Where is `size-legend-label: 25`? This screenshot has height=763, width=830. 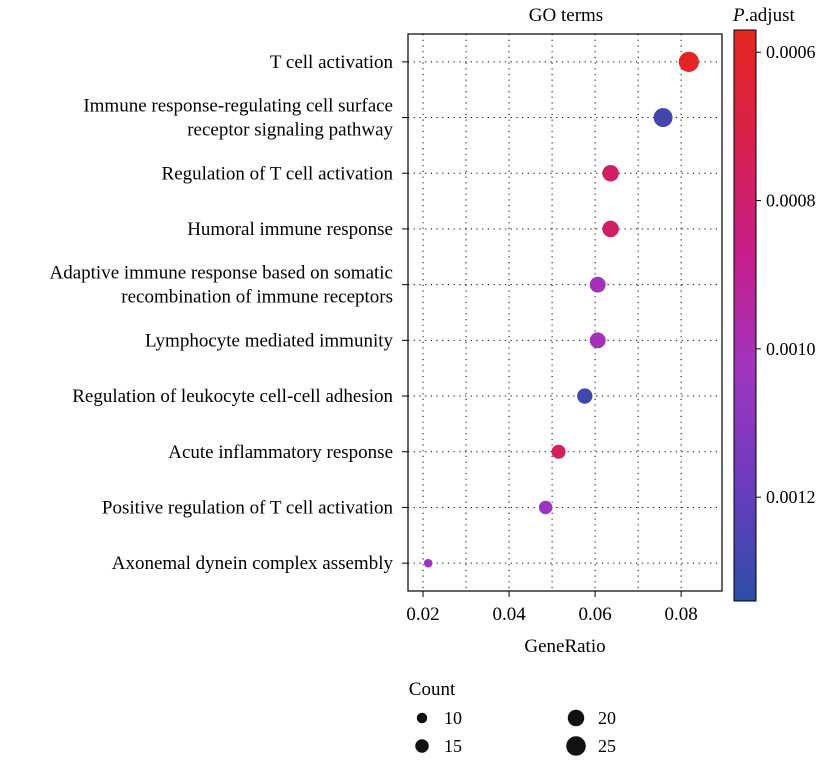 size-legend-label: 25 is located at coordinates (607, 746).